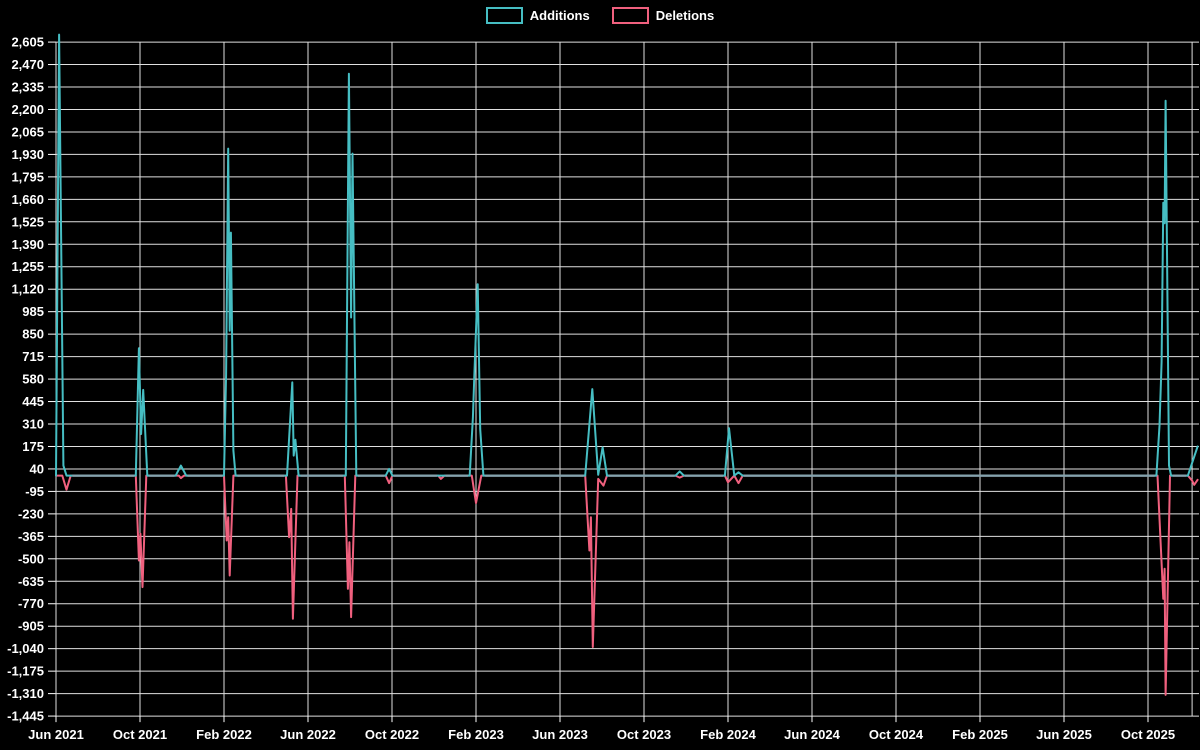 The image size is (1200, 750). I want to click on svg-text: Jun 2022, so click(308, 734).